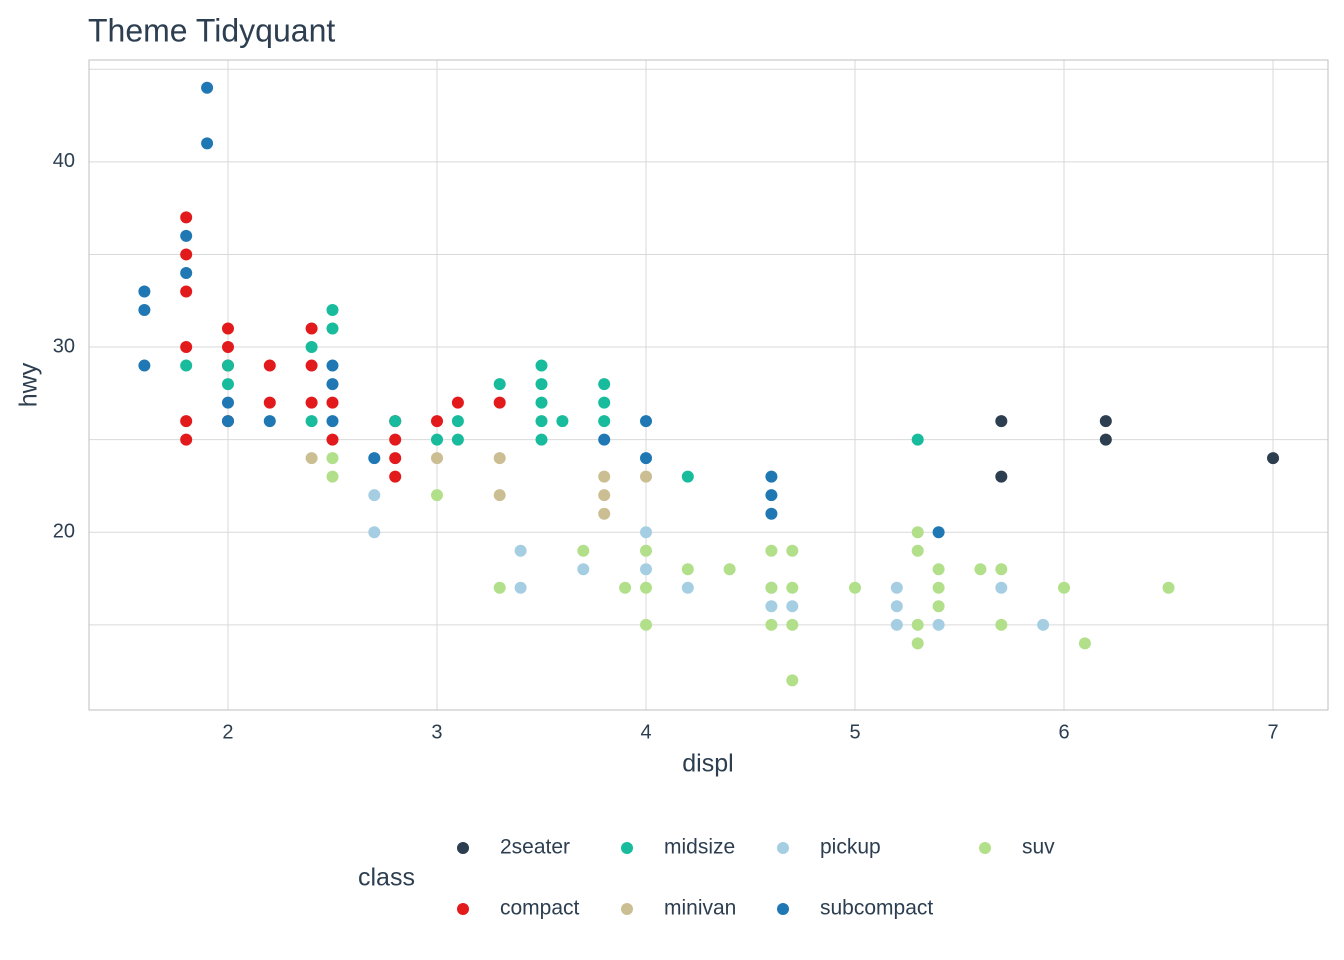  I want to click on y-tick-label: 30, so click(64, 346).